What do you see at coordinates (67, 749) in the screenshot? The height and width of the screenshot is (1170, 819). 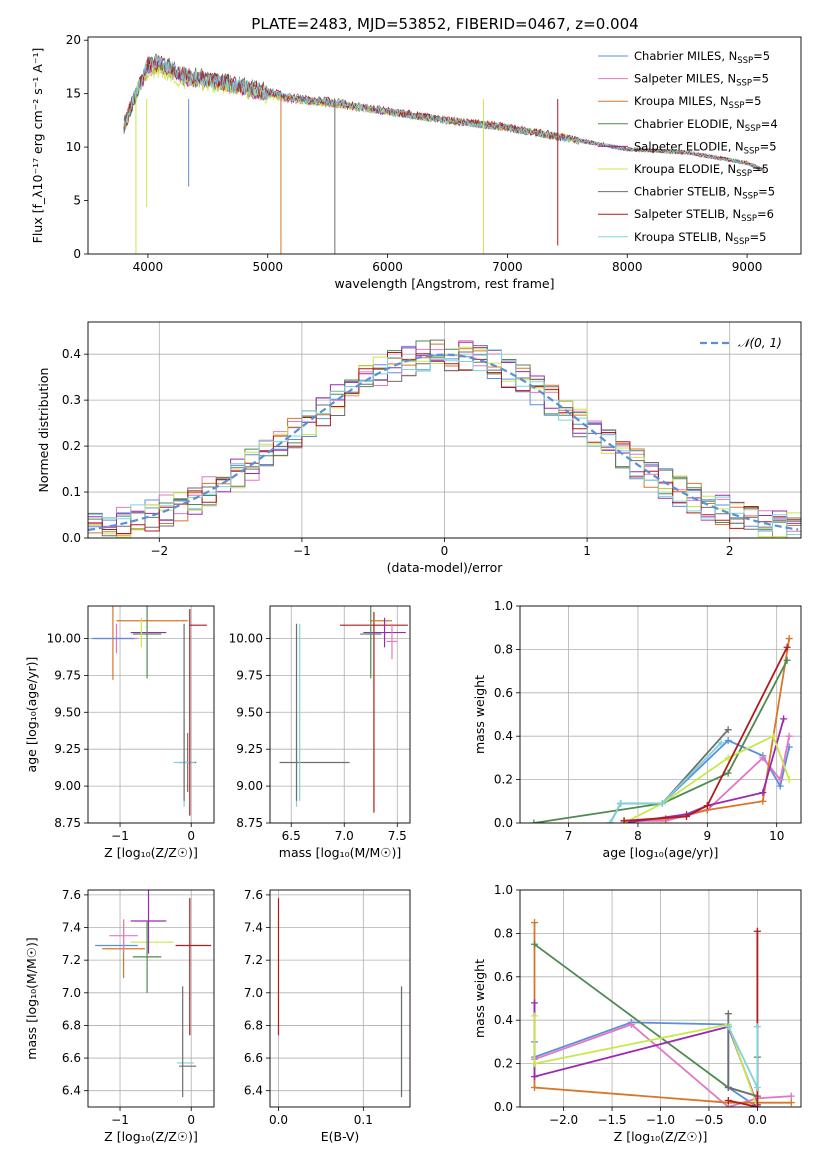 I see `y-tick-label: 9.25` at bounding box center [67, 749].